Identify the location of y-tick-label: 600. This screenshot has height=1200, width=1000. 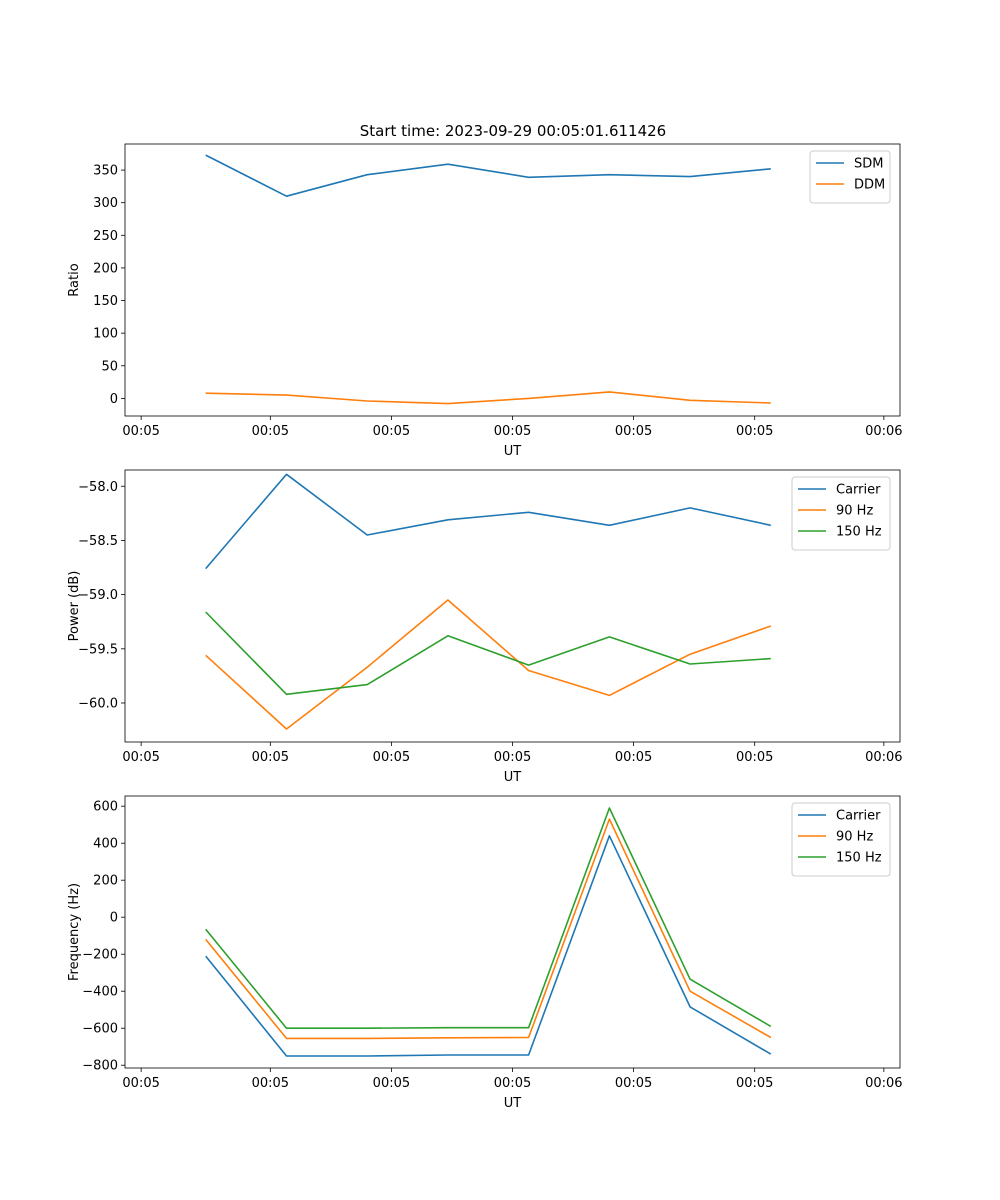
(105, 807).